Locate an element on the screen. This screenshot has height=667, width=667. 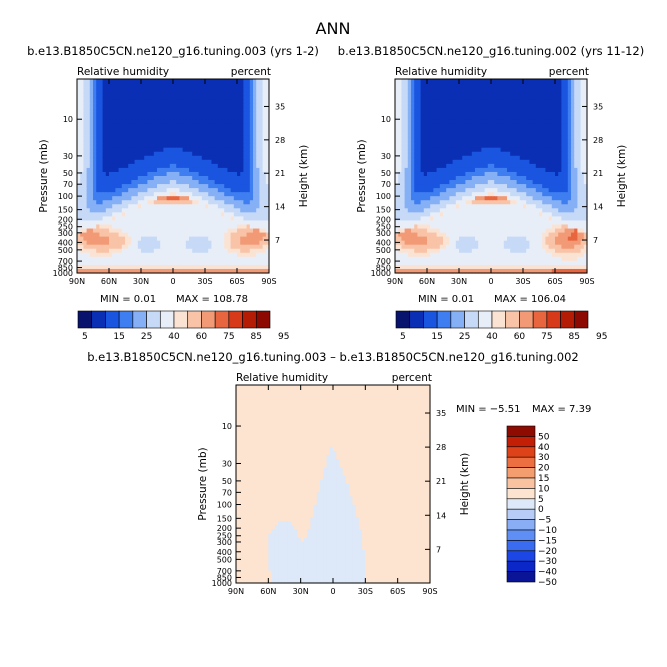
field-cells is located at coordinates (491, 176).